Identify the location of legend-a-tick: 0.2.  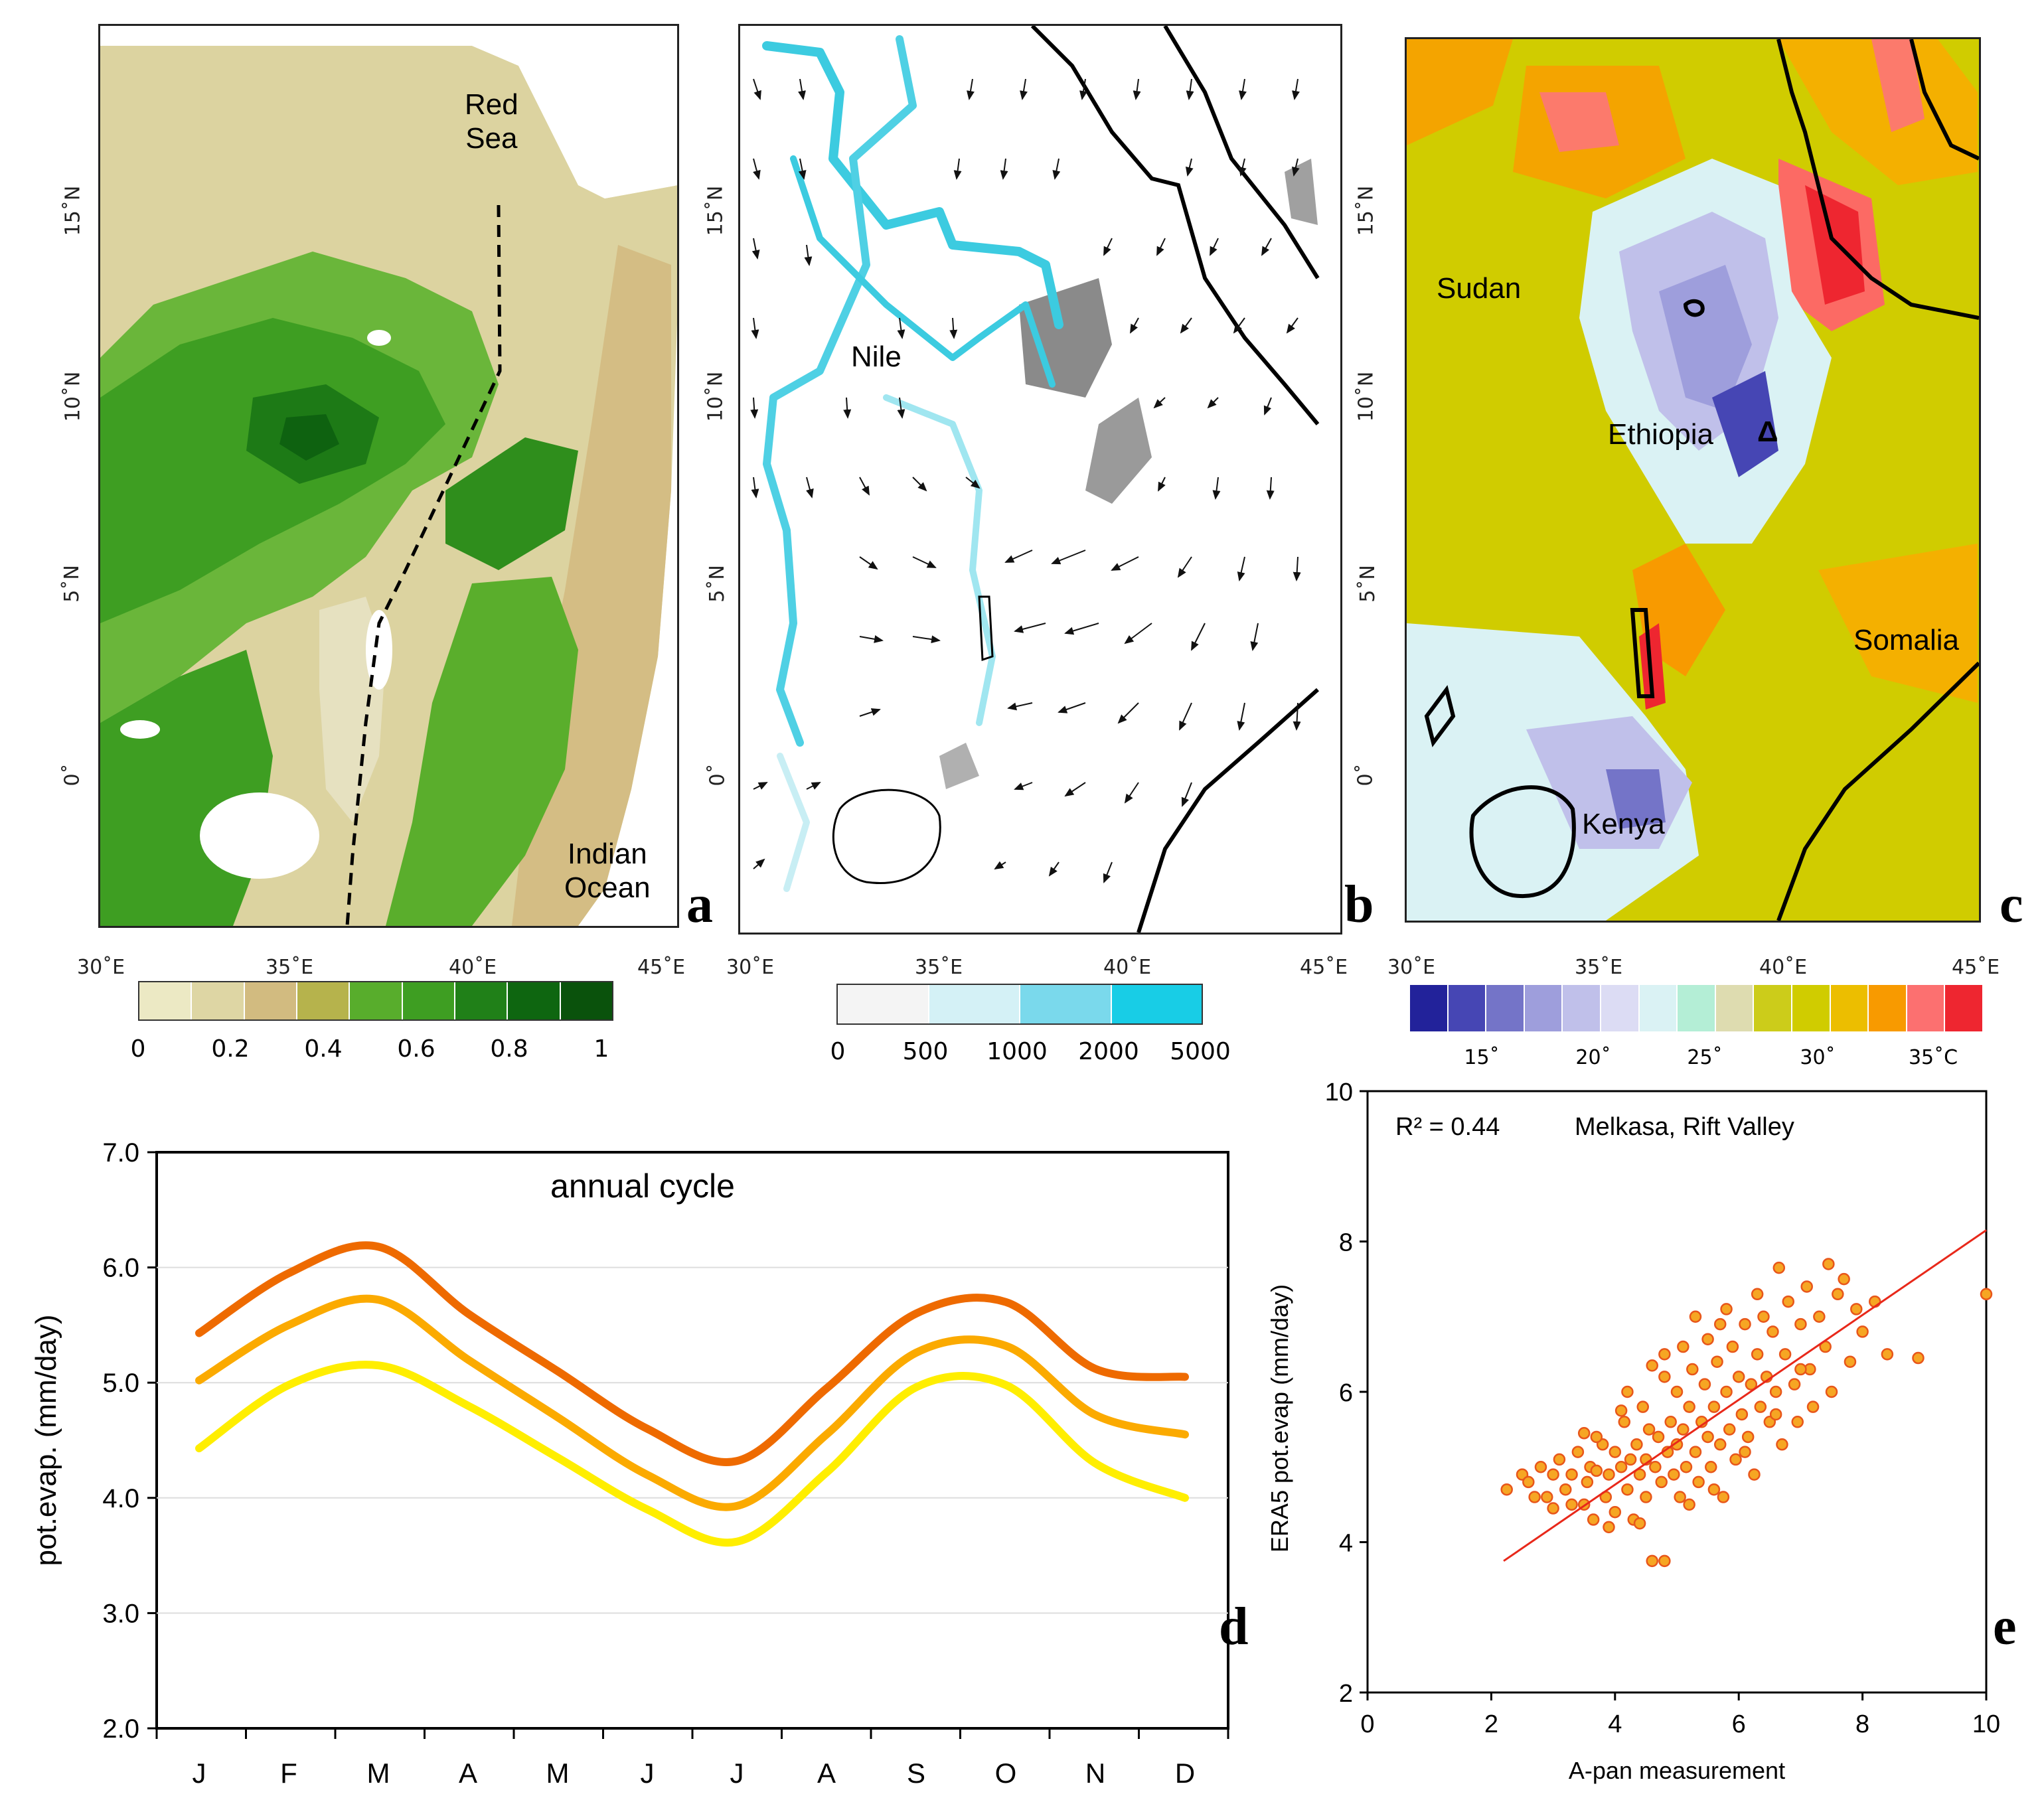
(230, 1049).